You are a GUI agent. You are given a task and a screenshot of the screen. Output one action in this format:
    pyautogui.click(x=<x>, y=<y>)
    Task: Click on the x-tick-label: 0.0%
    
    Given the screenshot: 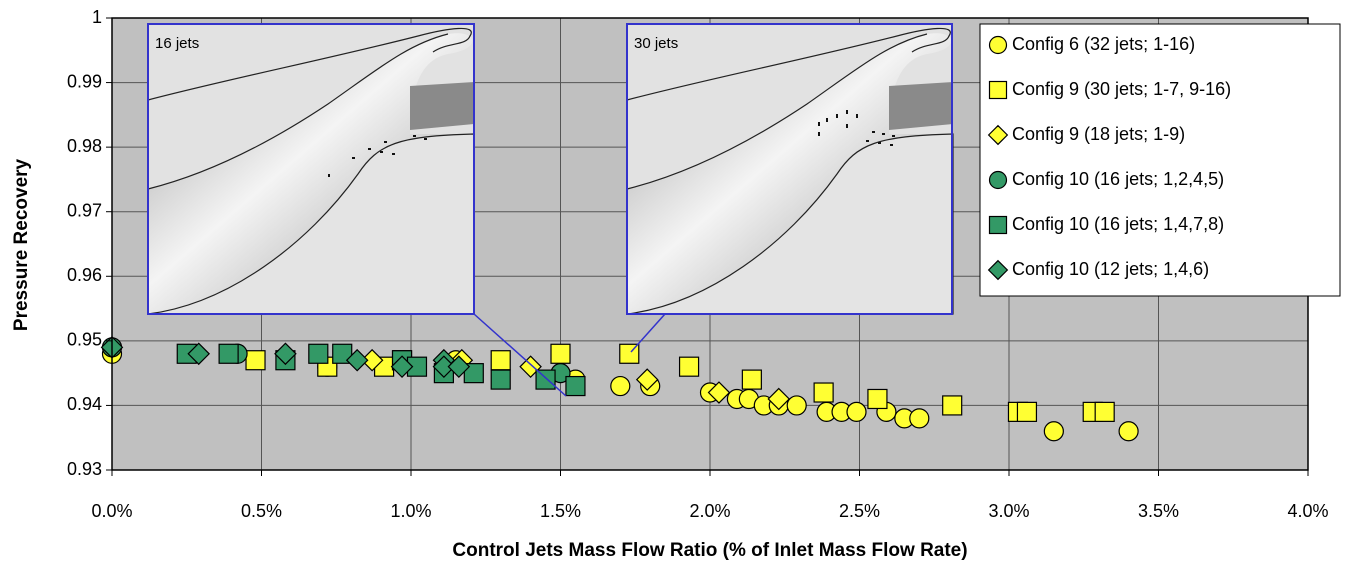 What is the action you would take?
    pyautogui.click(x=111, y=511)
    